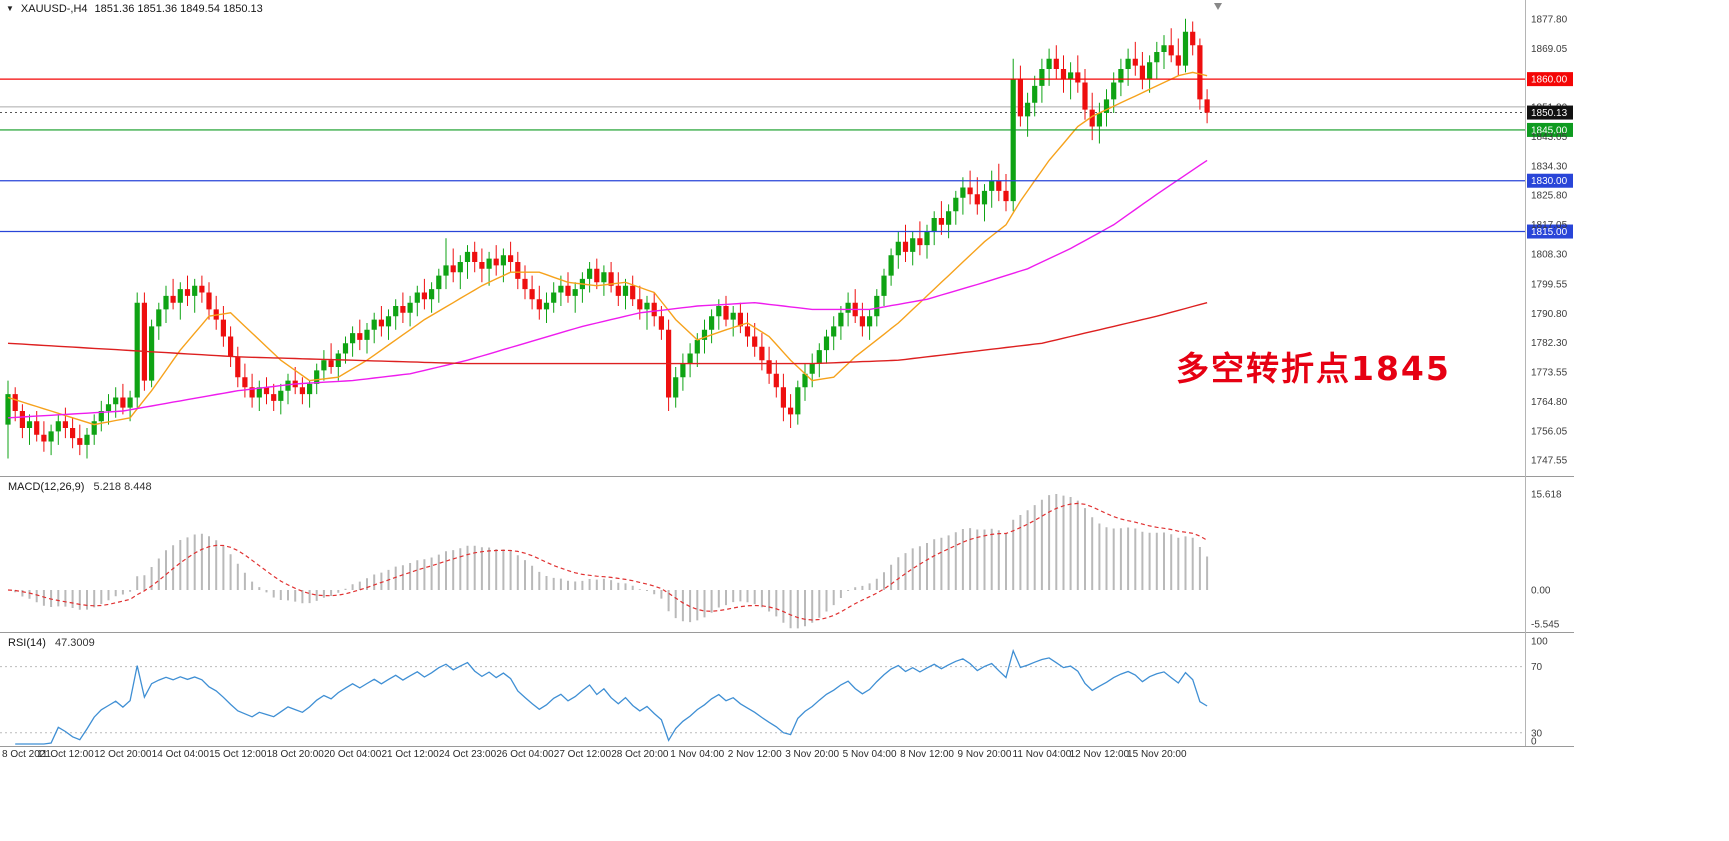 The height and width of the screenshot is (841, 1729). I want to click on chart-annotation: 多空转折点1845, so click(1313, 368).